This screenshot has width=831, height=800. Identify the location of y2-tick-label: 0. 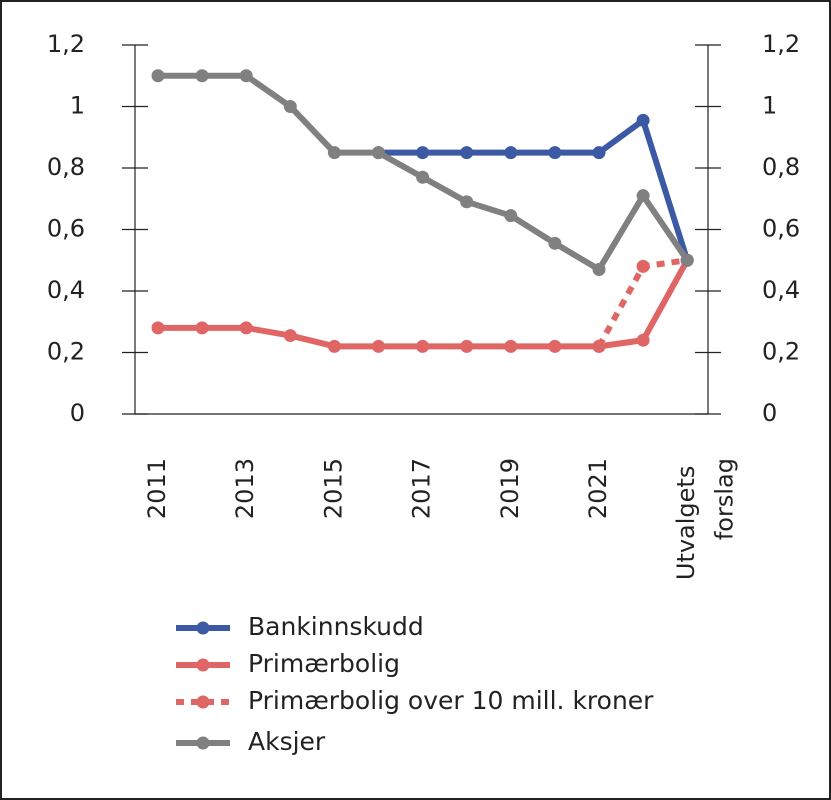
(769, 413).